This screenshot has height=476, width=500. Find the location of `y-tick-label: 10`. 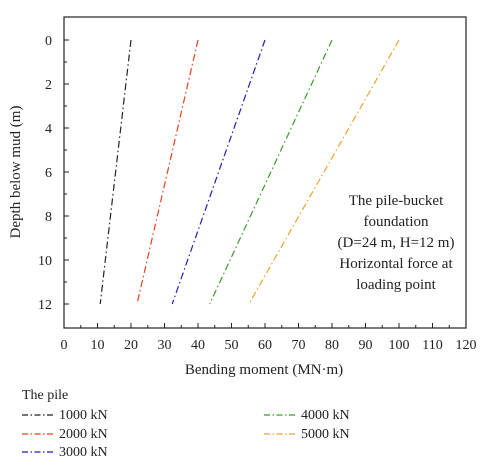

y-tick-label: 10 is located at coordinates (45, 261).